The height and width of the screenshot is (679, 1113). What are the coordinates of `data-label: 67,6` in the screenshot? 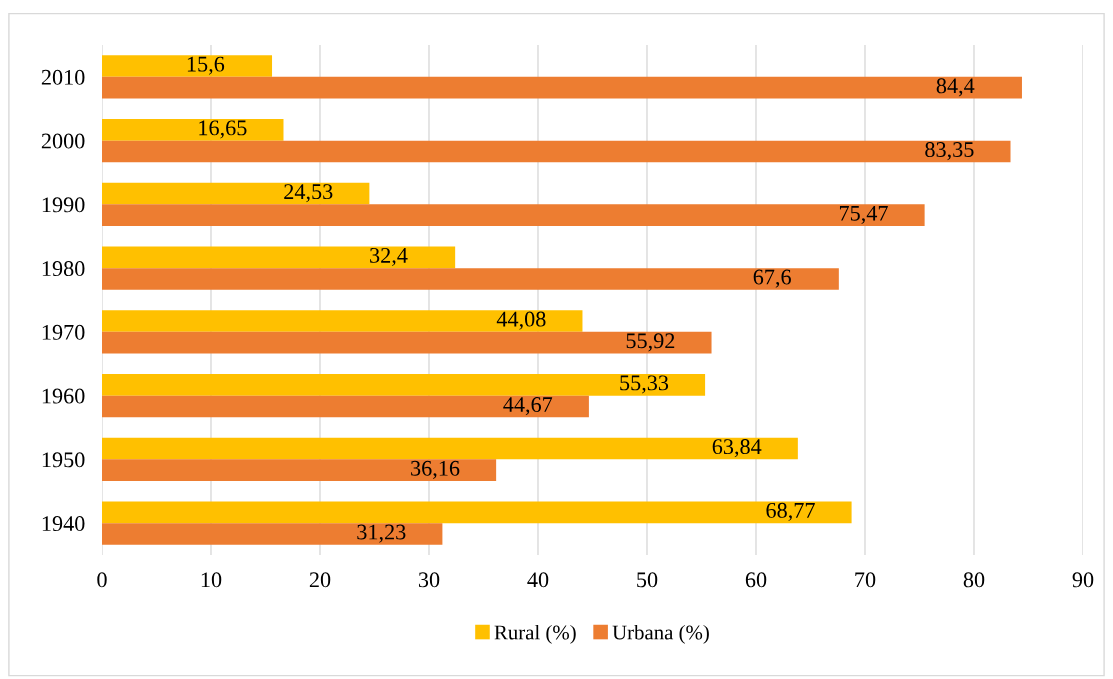 It's located at (772, 278).